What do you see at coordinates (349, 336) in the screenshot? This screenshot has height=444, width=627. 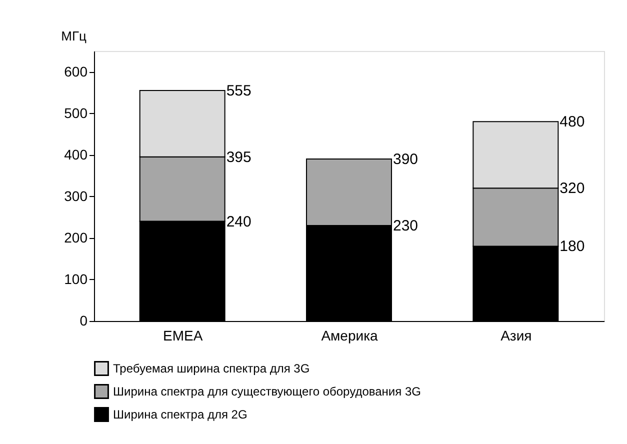 I see `x-tick-label: Америка` at bounding box center [349, 336].